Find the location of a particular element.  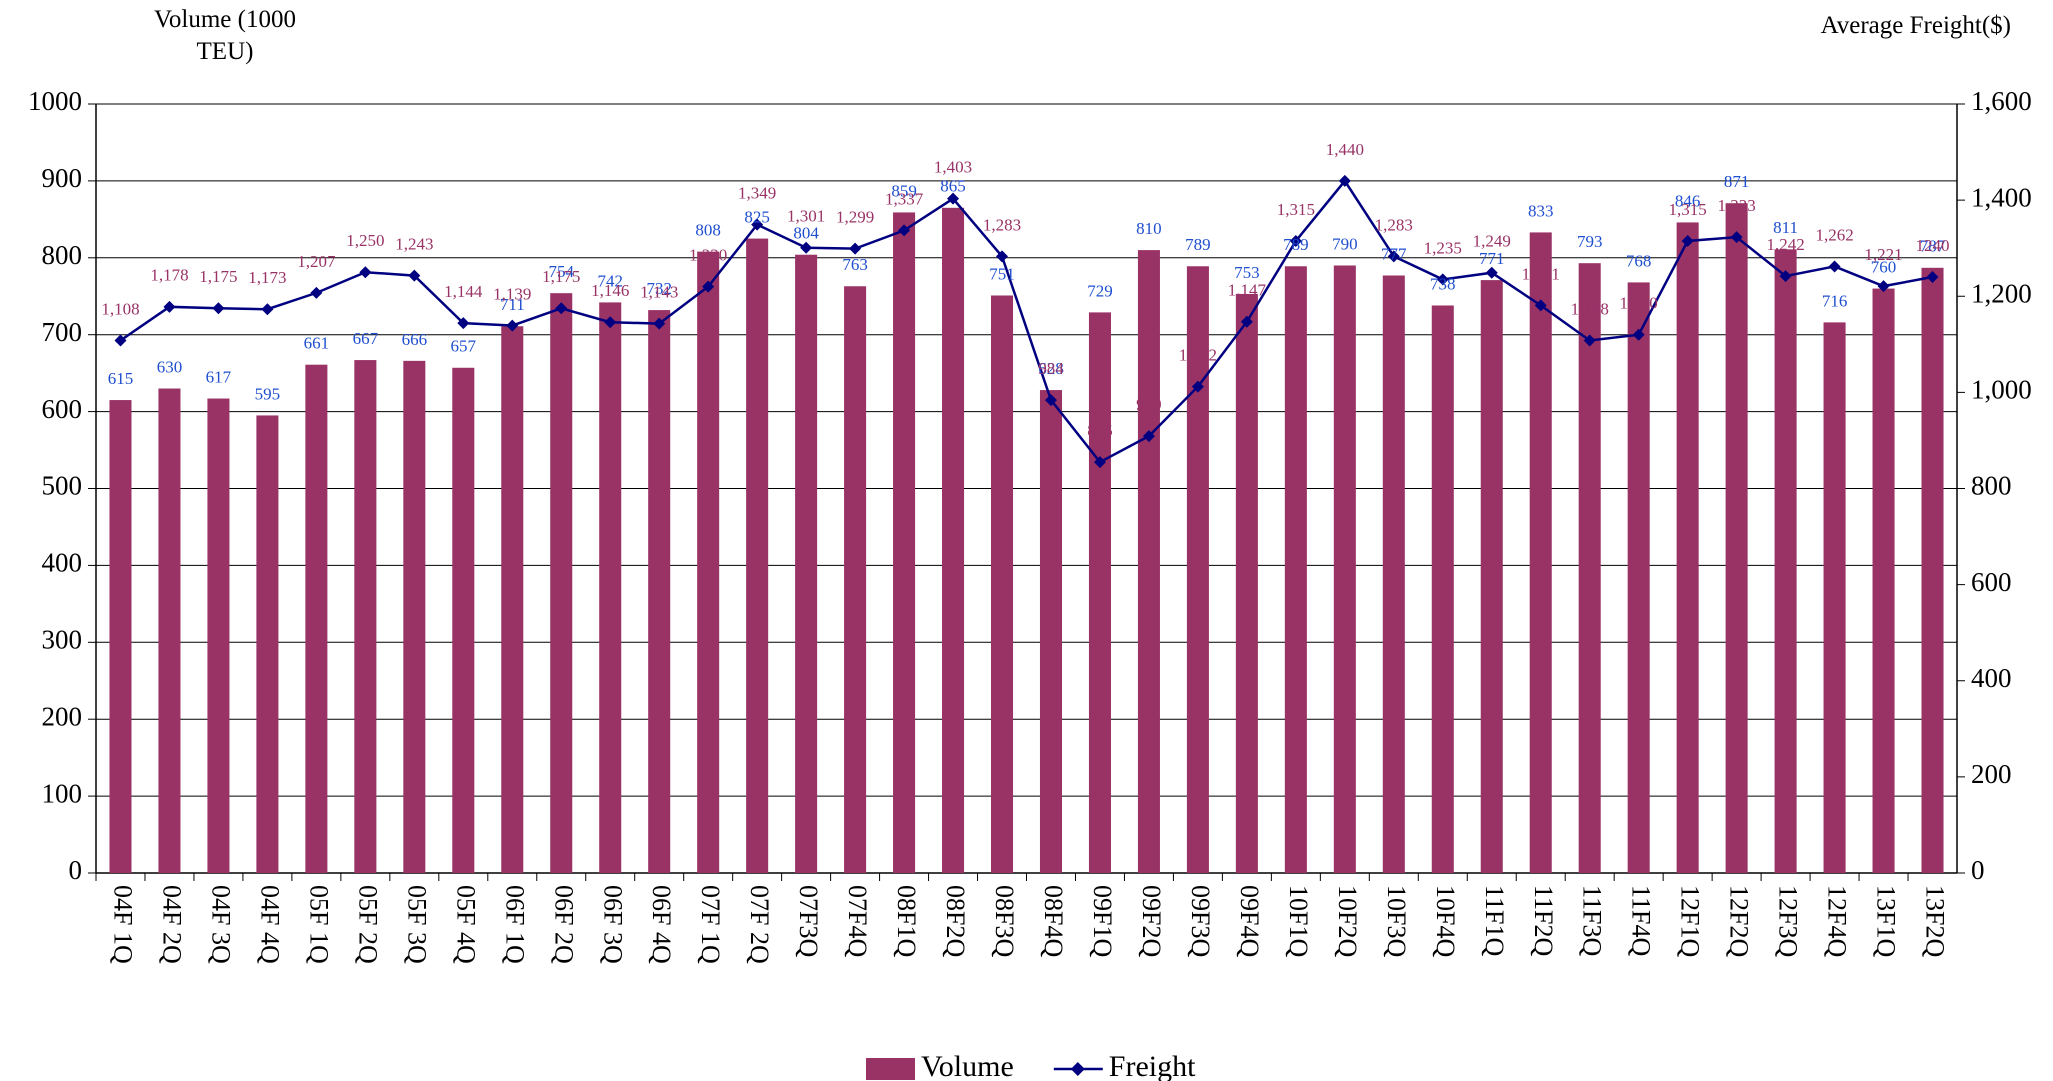

volume-label: 811 is located at coordinates (1785, 227).